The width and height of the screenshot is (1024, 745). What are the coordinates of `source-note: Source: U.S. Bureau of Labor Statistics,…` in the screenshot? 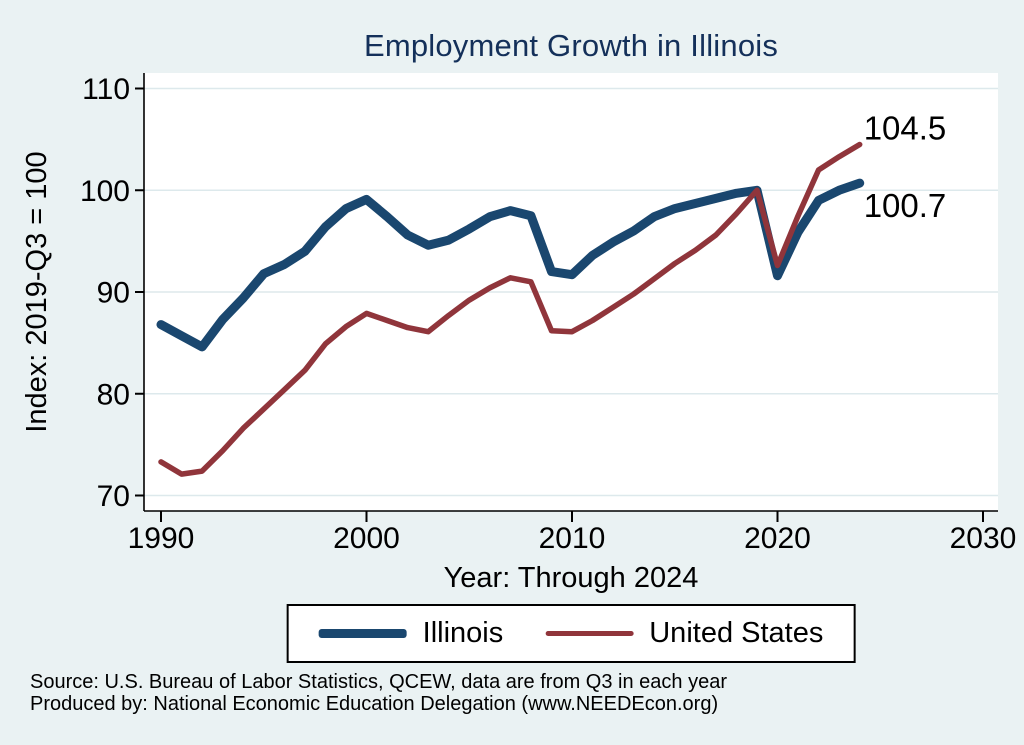 It's located at (378, 693).